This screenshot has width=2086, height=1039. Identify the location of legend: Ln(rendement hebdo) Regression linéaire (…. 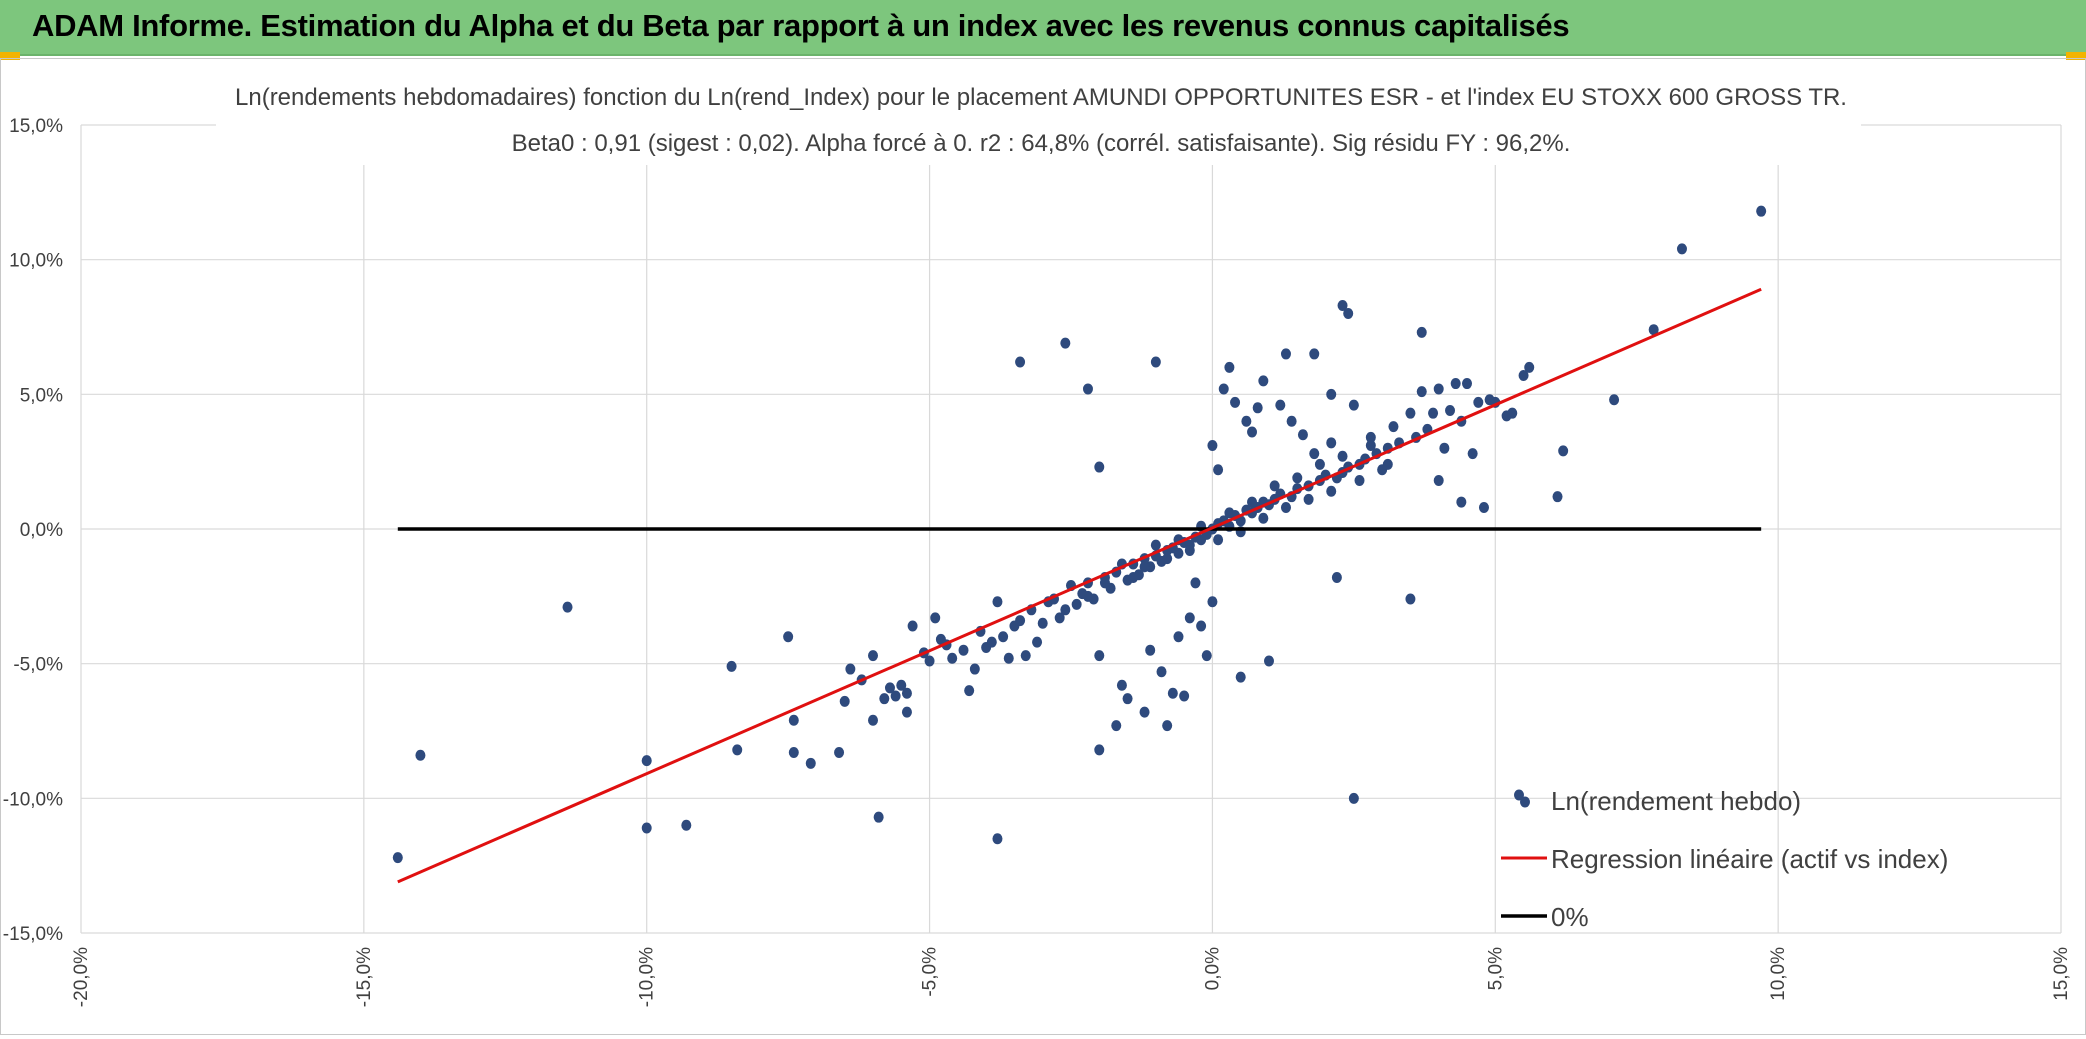
(1724, 859).